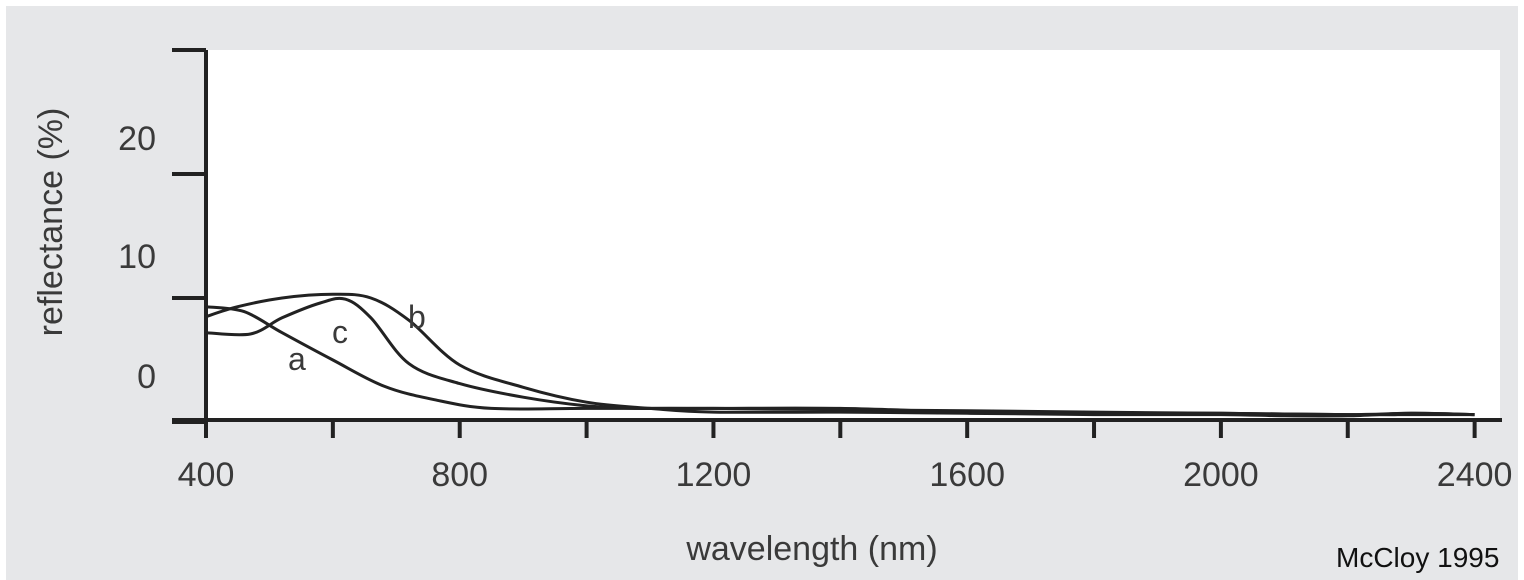 The width and height of the screenshot is (1524, 580). Describe the element at coordinates (845, 457) in the screenshot. I see `x-ticks: 400 800 1200 1600 2000 2400` at that location.